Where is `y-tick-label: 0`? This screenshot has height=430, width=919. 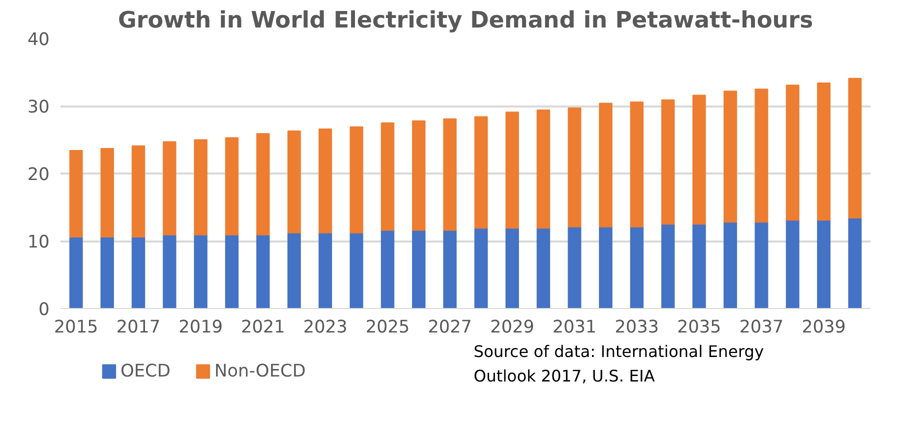
y-tick-label: 0 is located at coordinates (44, 310).